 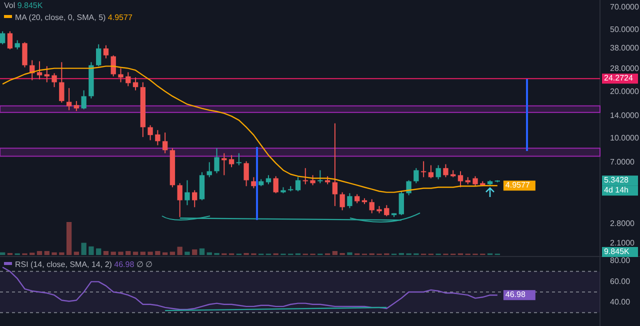 I want to click on y-tick-label: 2.1000, so click(x=623, y=243).